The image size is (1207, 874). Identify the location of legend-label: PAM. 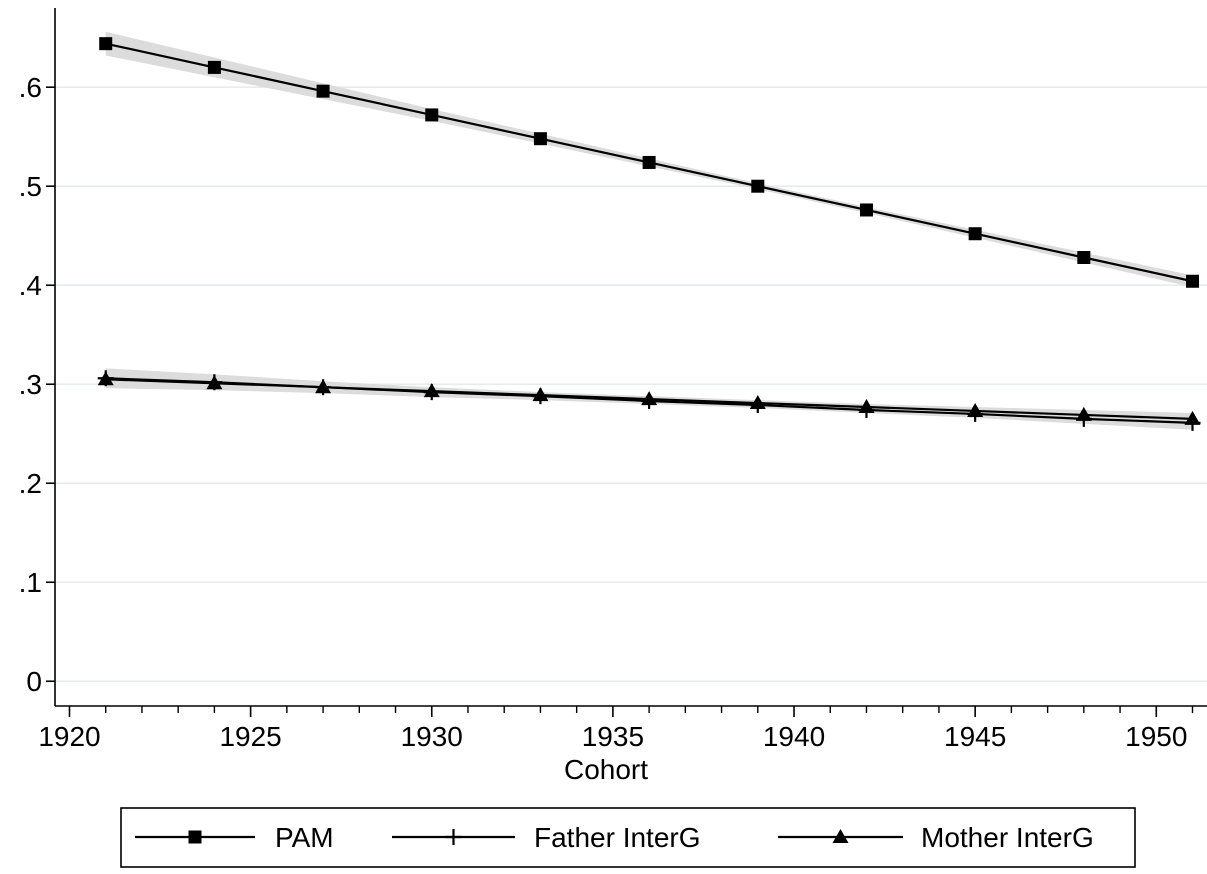
(304, 837).